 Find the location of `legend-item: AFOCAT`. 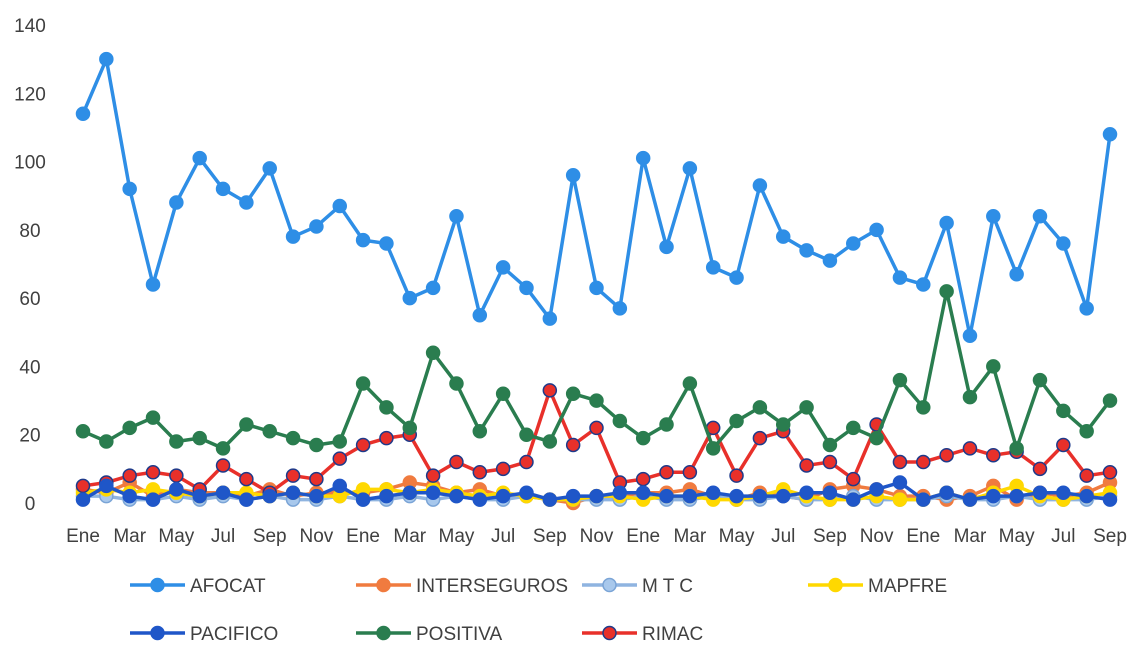

legend-item: AFOCAT is located at coordinates (198, 586).